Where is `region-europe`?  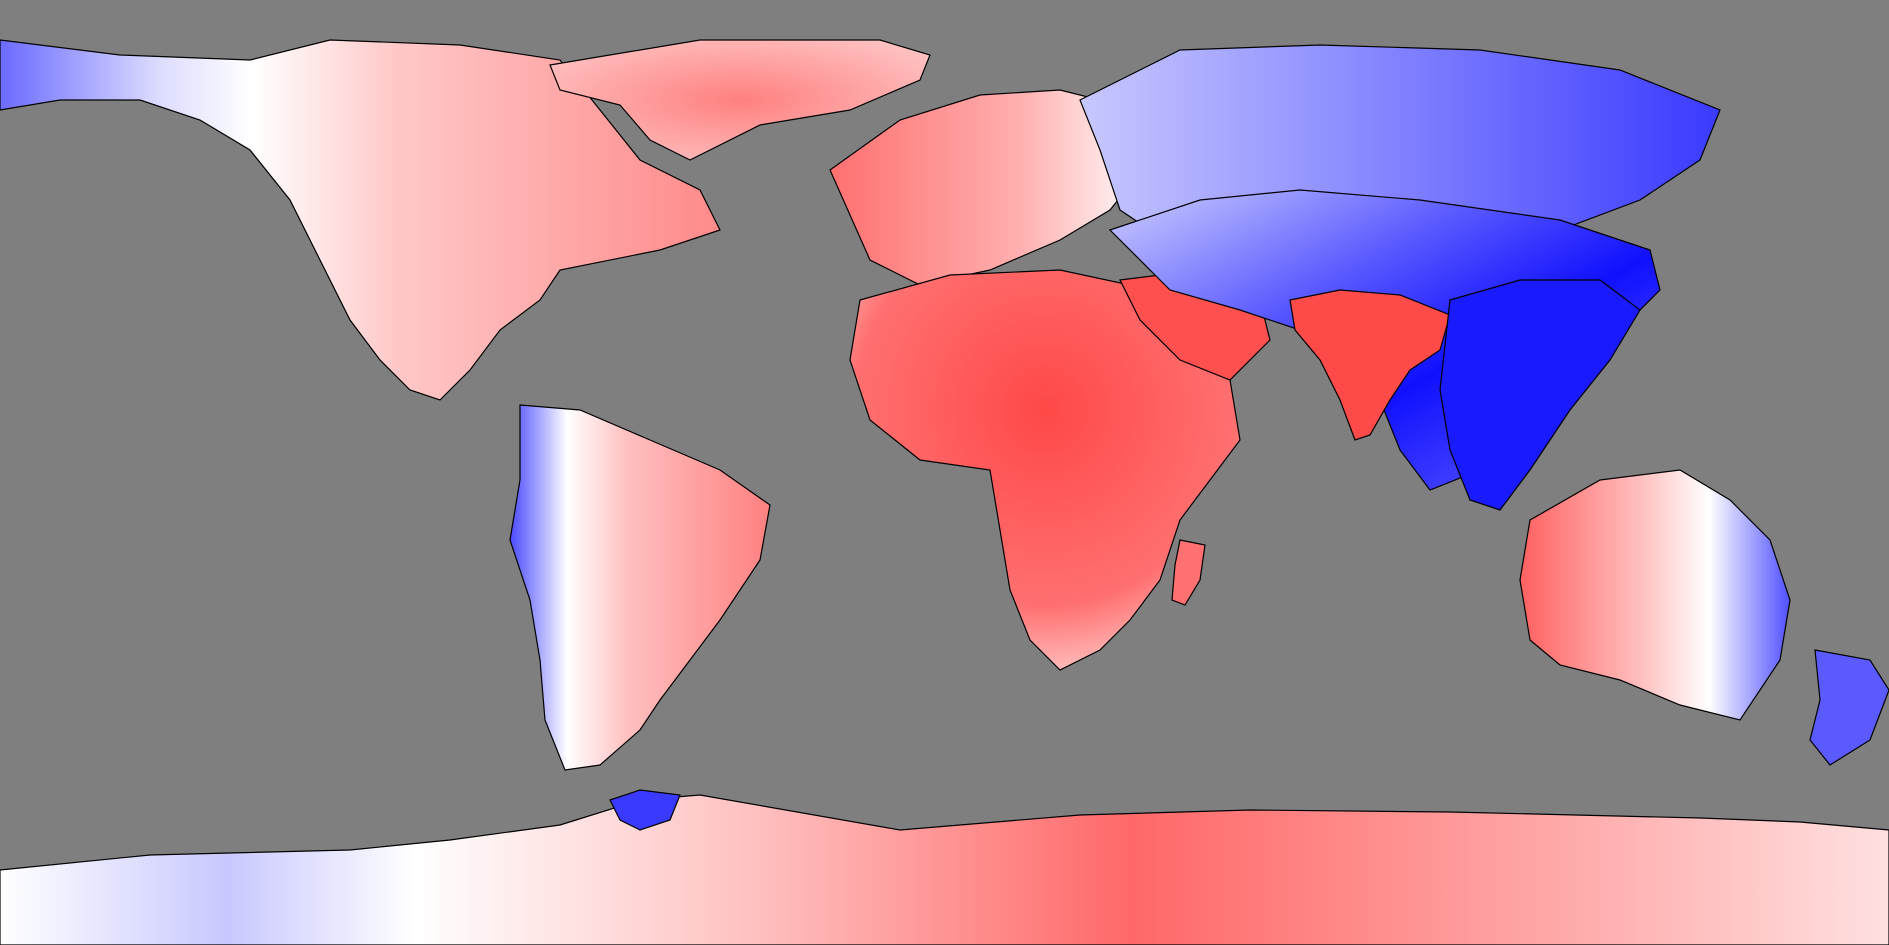
region-europe is located at coordinates (990, 187).